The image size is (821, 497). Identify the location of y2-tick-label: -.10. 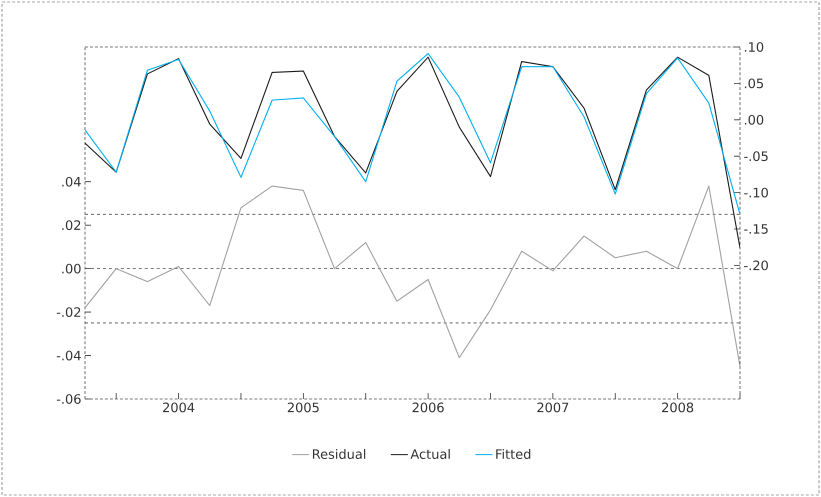
(756, 193).